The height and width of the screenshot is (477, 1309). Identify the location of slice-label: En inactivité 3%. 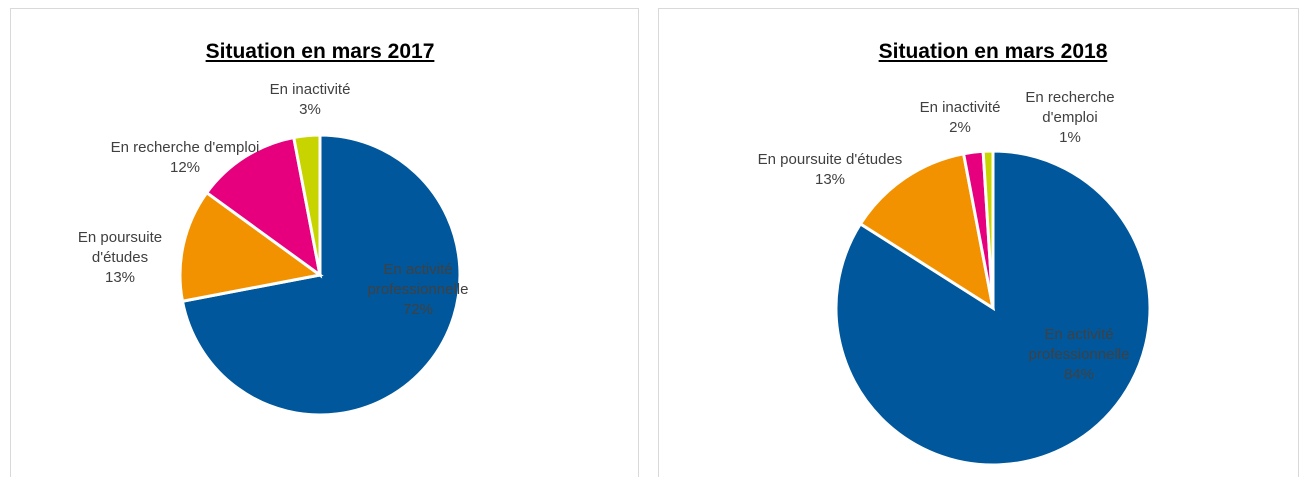
(310, 100).